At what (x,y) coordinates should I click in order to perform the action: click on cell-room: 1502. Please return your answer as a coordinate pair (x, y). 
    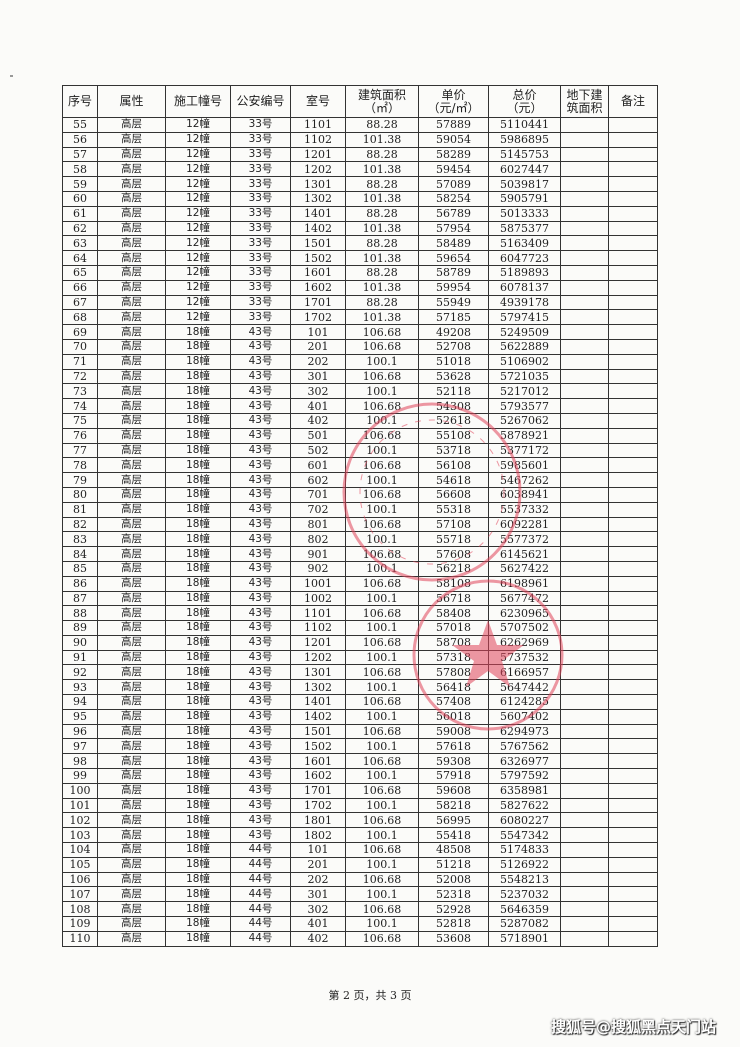
    Looking at the image, I should click on (318, 258).